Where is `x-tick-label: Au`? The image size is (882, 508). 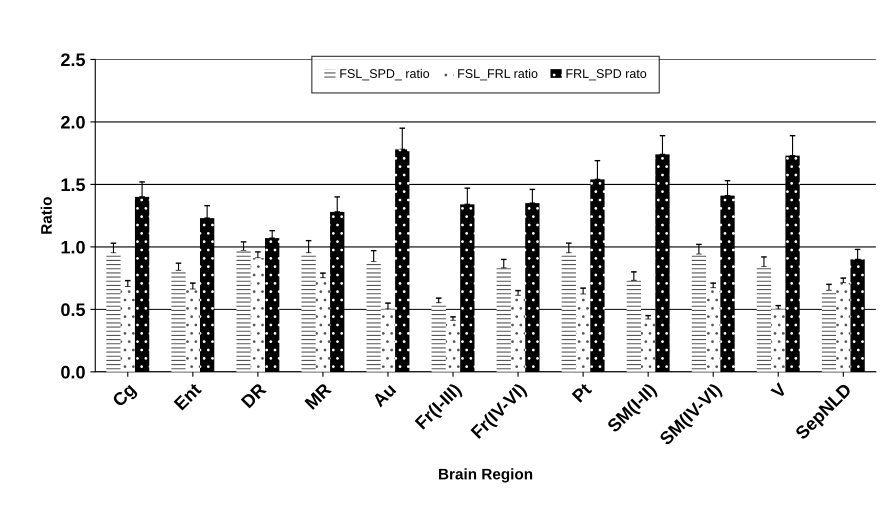 x-tick-label: Au is located at coordinates (384, 395).